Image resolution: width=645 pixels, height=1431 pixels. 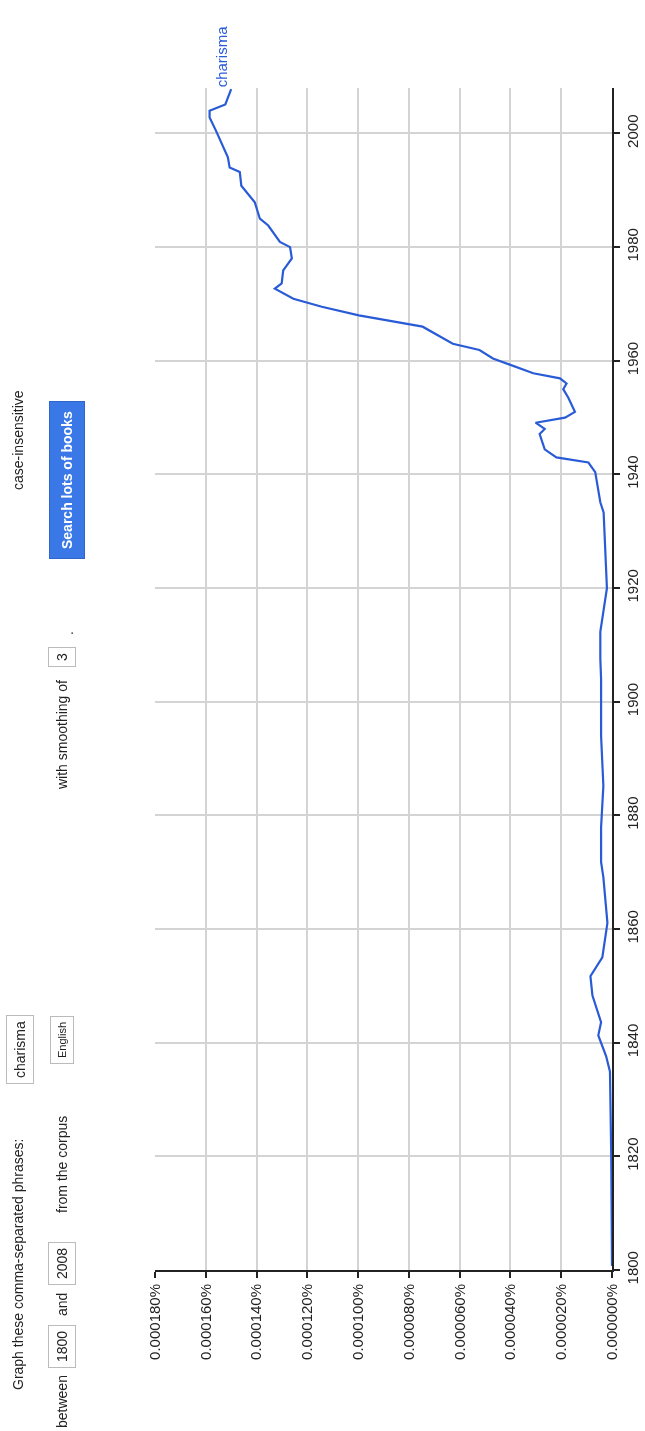 I want to click on x-tick-label: 0.000100%, so click(x=357, y=1322).